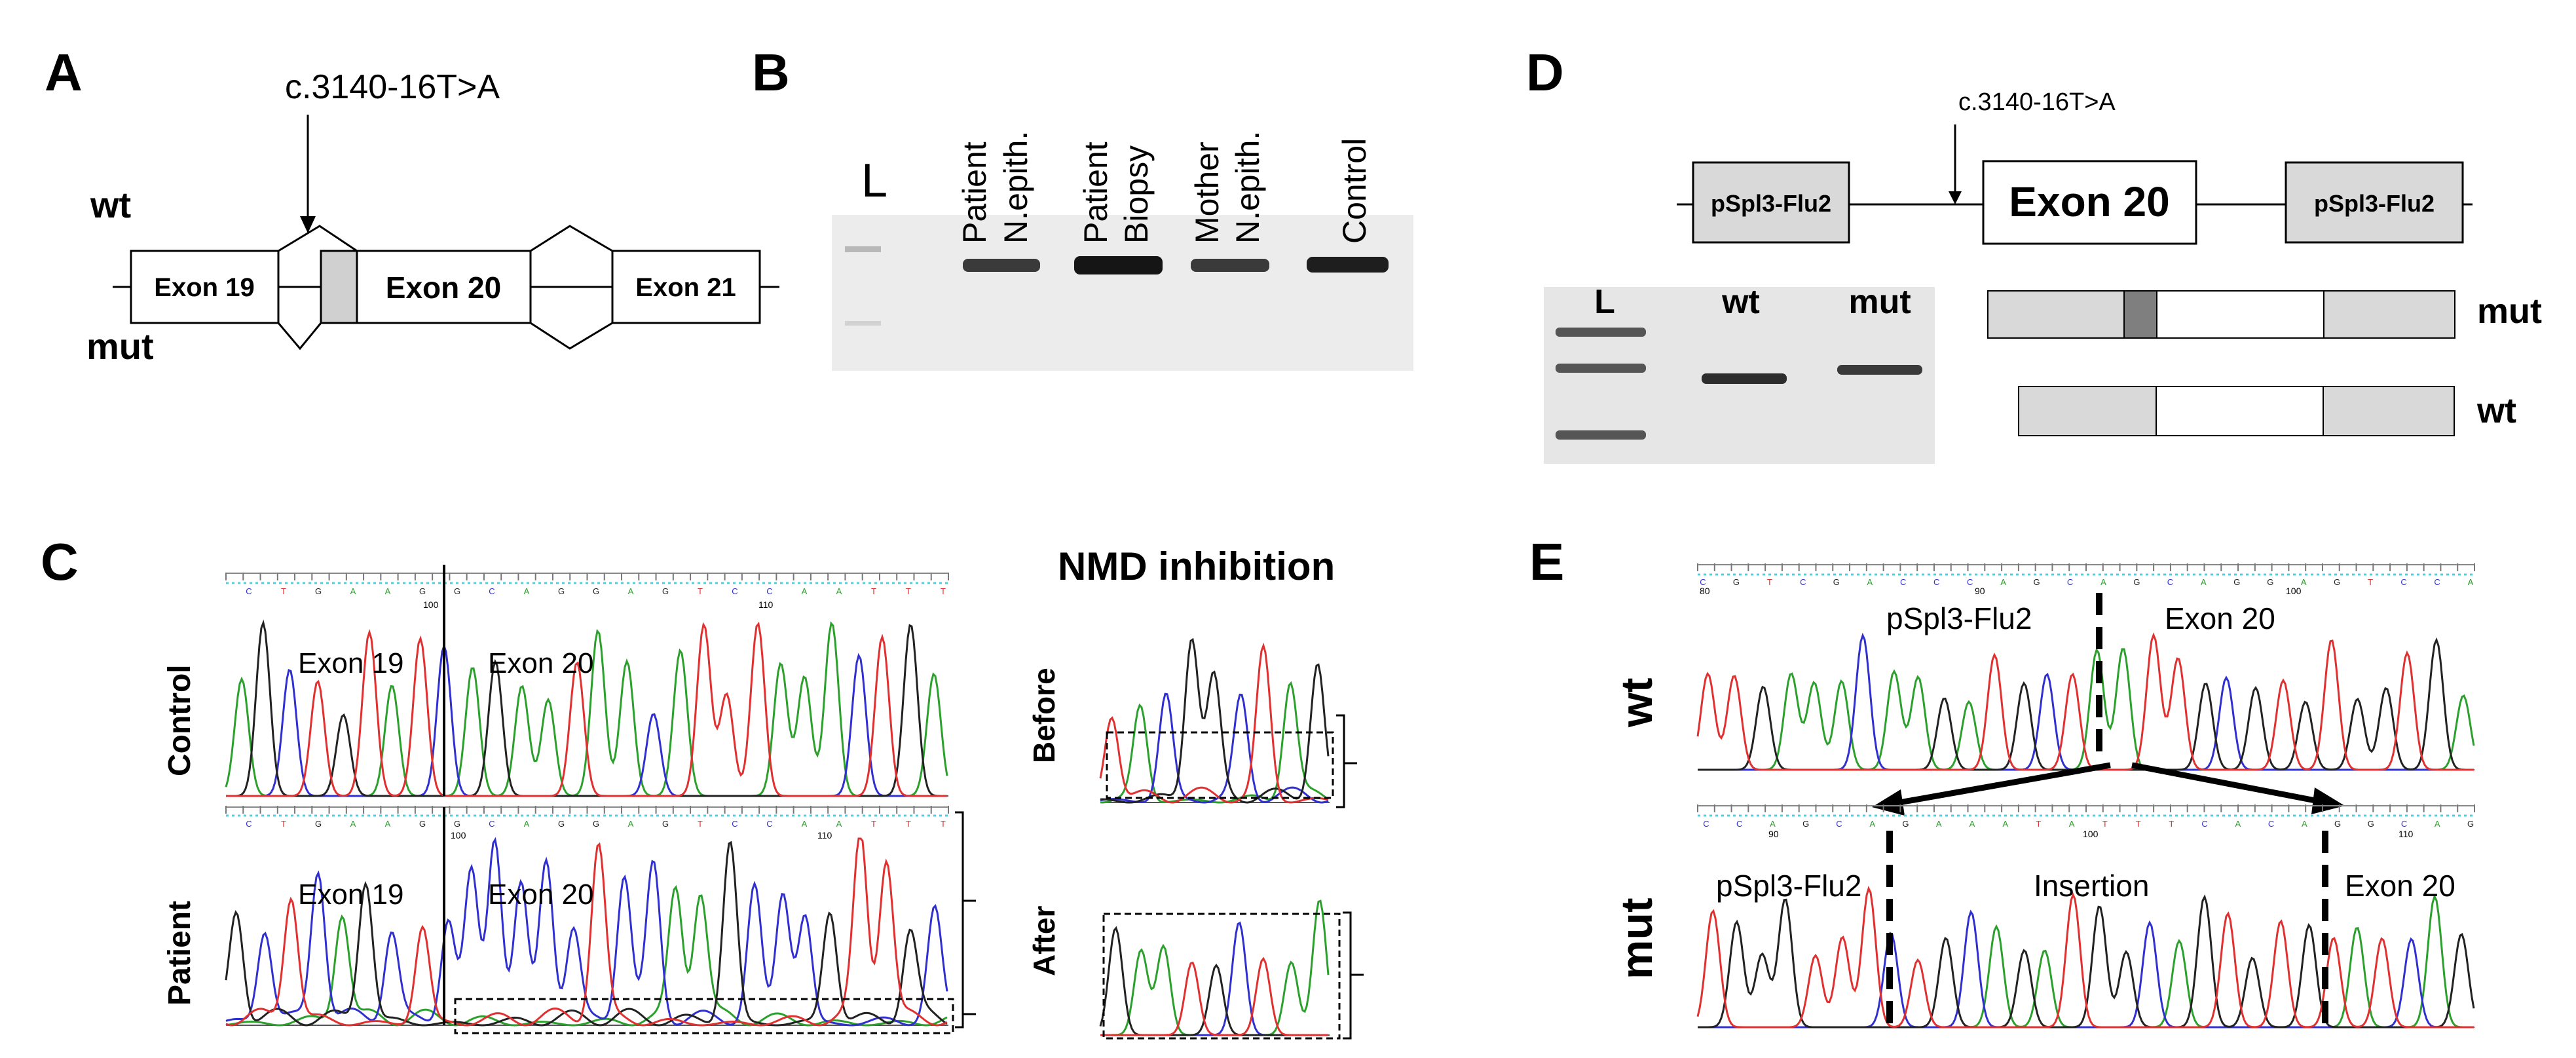  I want to click on panel-e-letter: E, so click(1546, 562).